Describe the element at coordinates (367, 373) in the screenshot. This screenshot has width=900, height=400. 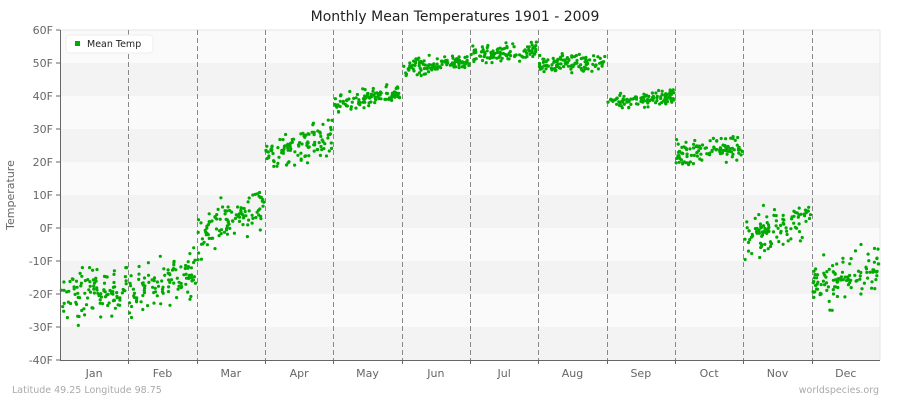
I see `x-tick-label: May` at that location.